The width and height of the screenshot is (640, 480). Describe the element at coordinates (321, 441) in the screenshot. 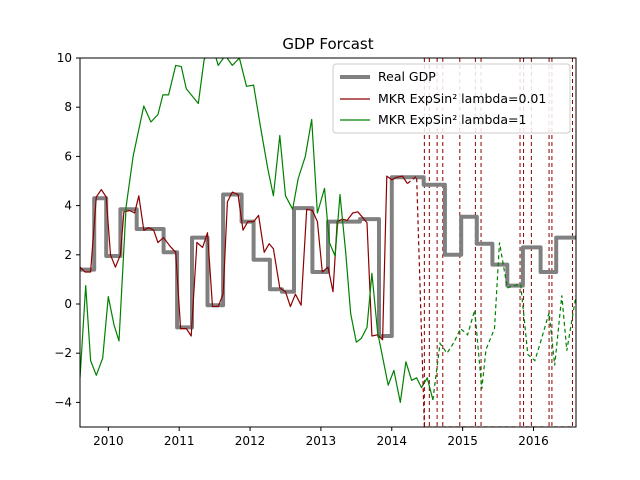

I see `x-tick-label-2013: 2013` at that location.